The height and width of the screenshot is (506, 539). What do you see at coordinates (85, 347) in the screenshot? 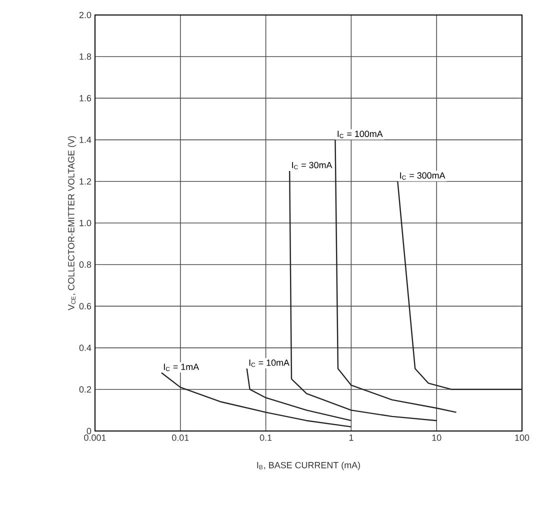
I see `y-tick-label: 0.4` at bounding box center [85, 347].